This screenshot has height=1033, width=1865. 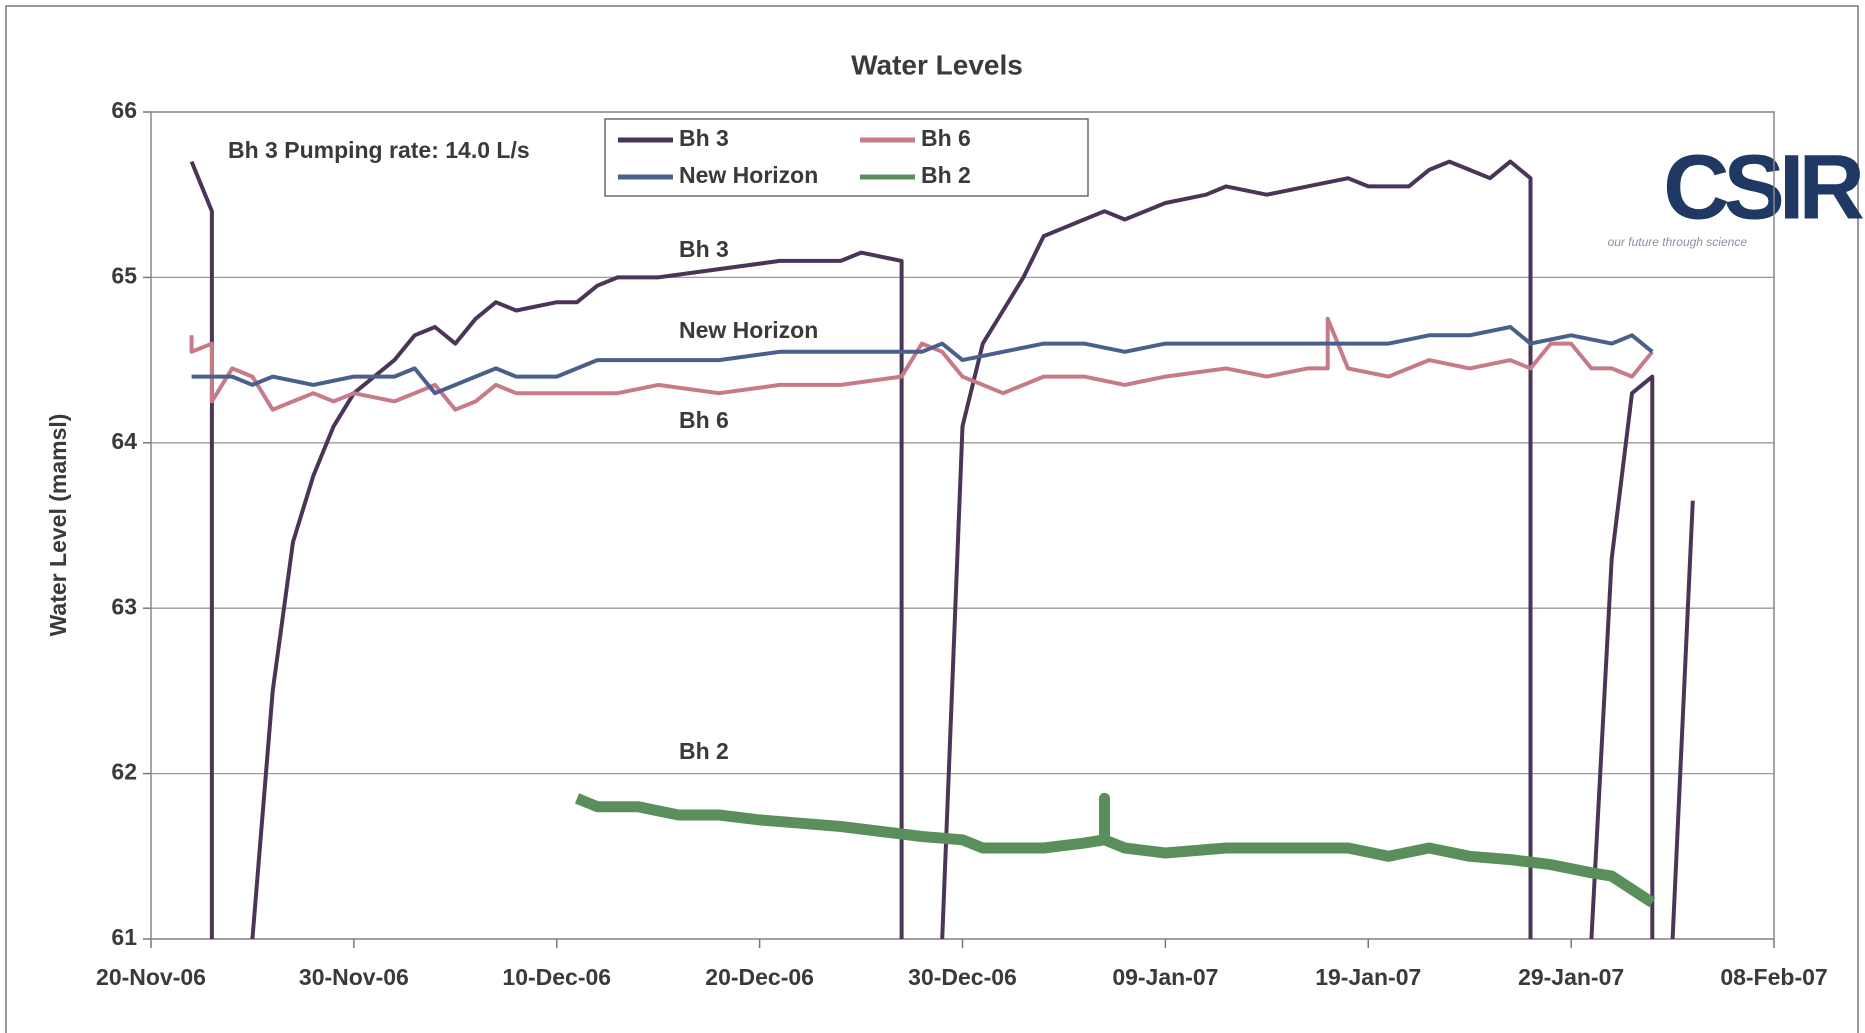 What do you see at coordinates (748, 330) in the screenshot?
I see `annotation: New Horizon` at bounding box center [748, 330].